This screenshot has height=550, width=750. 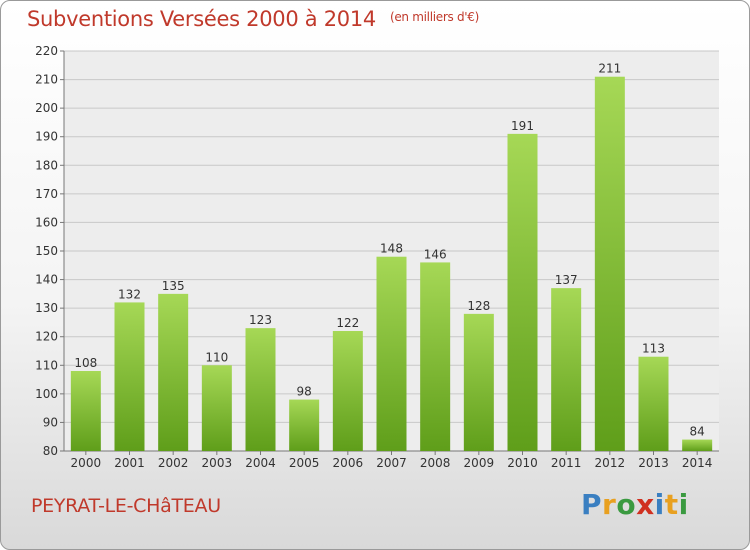 What do you see at coordinates (304, 392) in the screenshot?
I see `bar-value-label: 98` at bounding box center [304, 392].